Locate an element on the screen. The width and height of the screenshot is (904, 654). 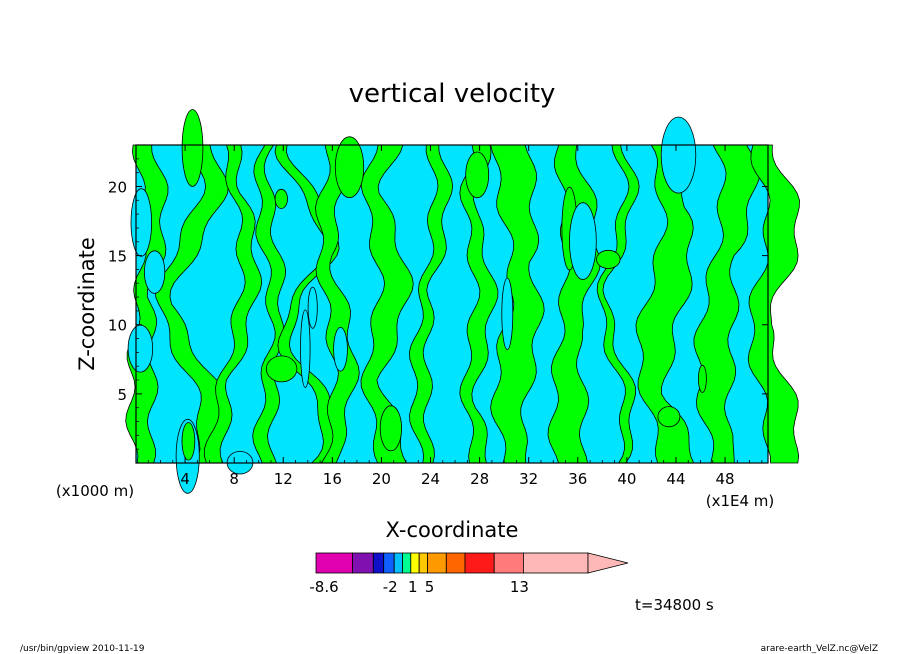
colorbar-tick-label: 13 is located at coordinates (519, 587).